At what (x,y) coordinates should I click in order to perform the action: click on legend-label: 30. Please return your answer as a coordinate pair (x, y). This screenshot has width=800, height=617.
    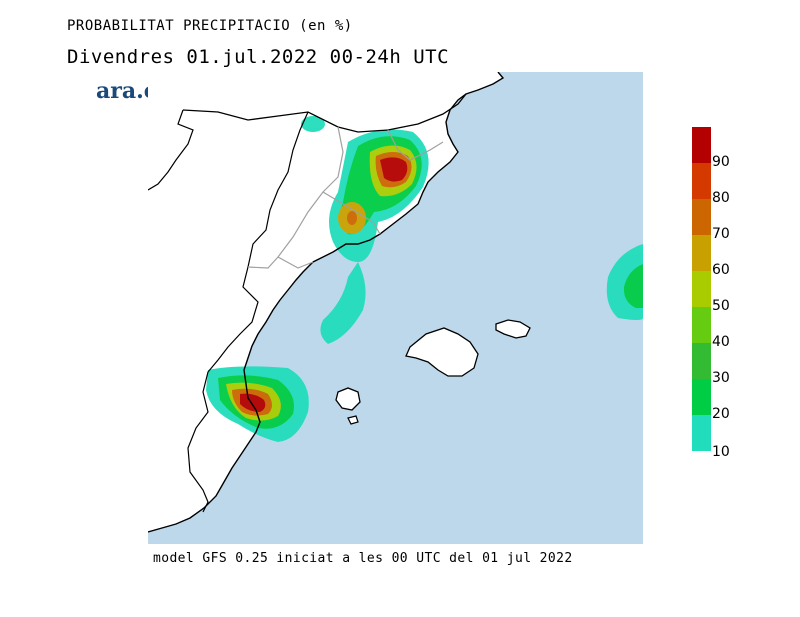
    Looking at the image, I should click on (721, 378).